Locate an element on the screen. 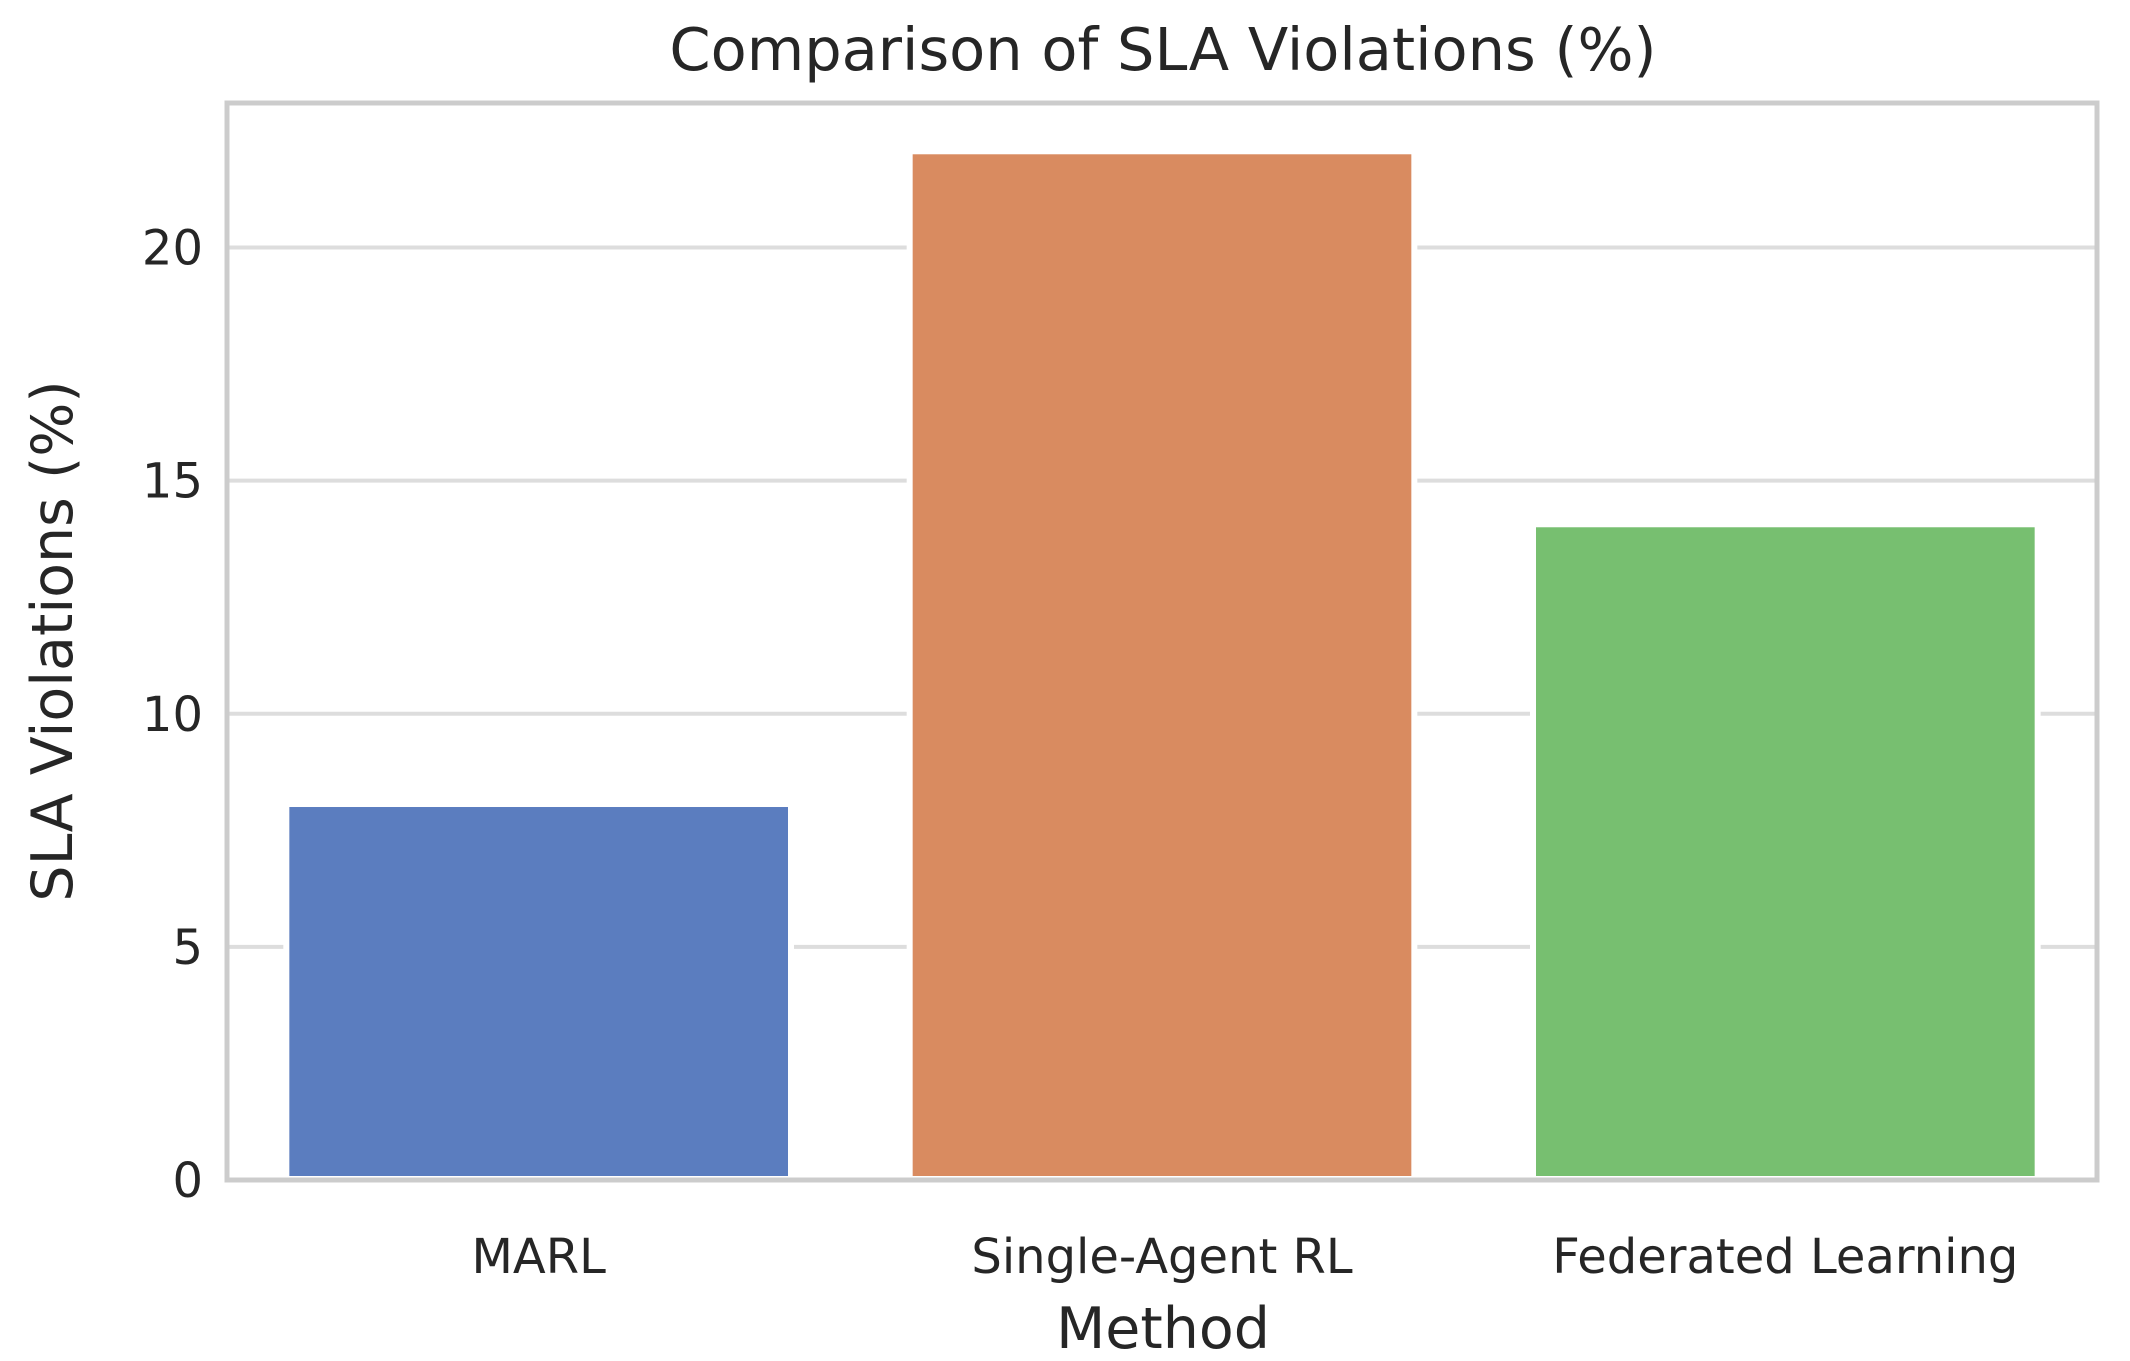 Image resolution: width=2130 pixels, height=1361 pixels. chart-title: Comparison of SLA Violations (%) is located at coordinates (1162, 49).